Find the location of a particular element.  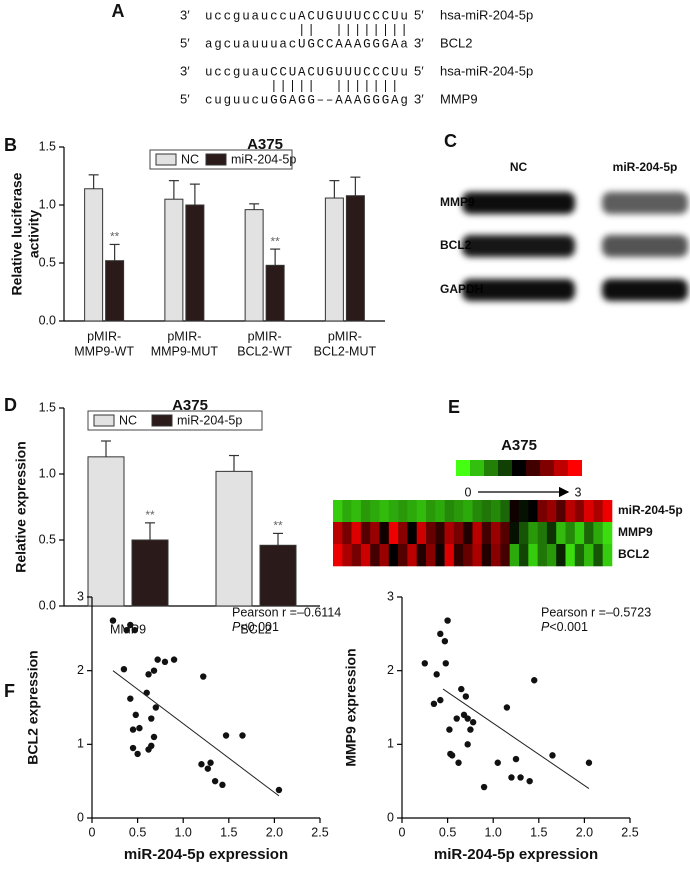

x-axis-title: miR-204-5p expression is located at coordinates (206, 854).